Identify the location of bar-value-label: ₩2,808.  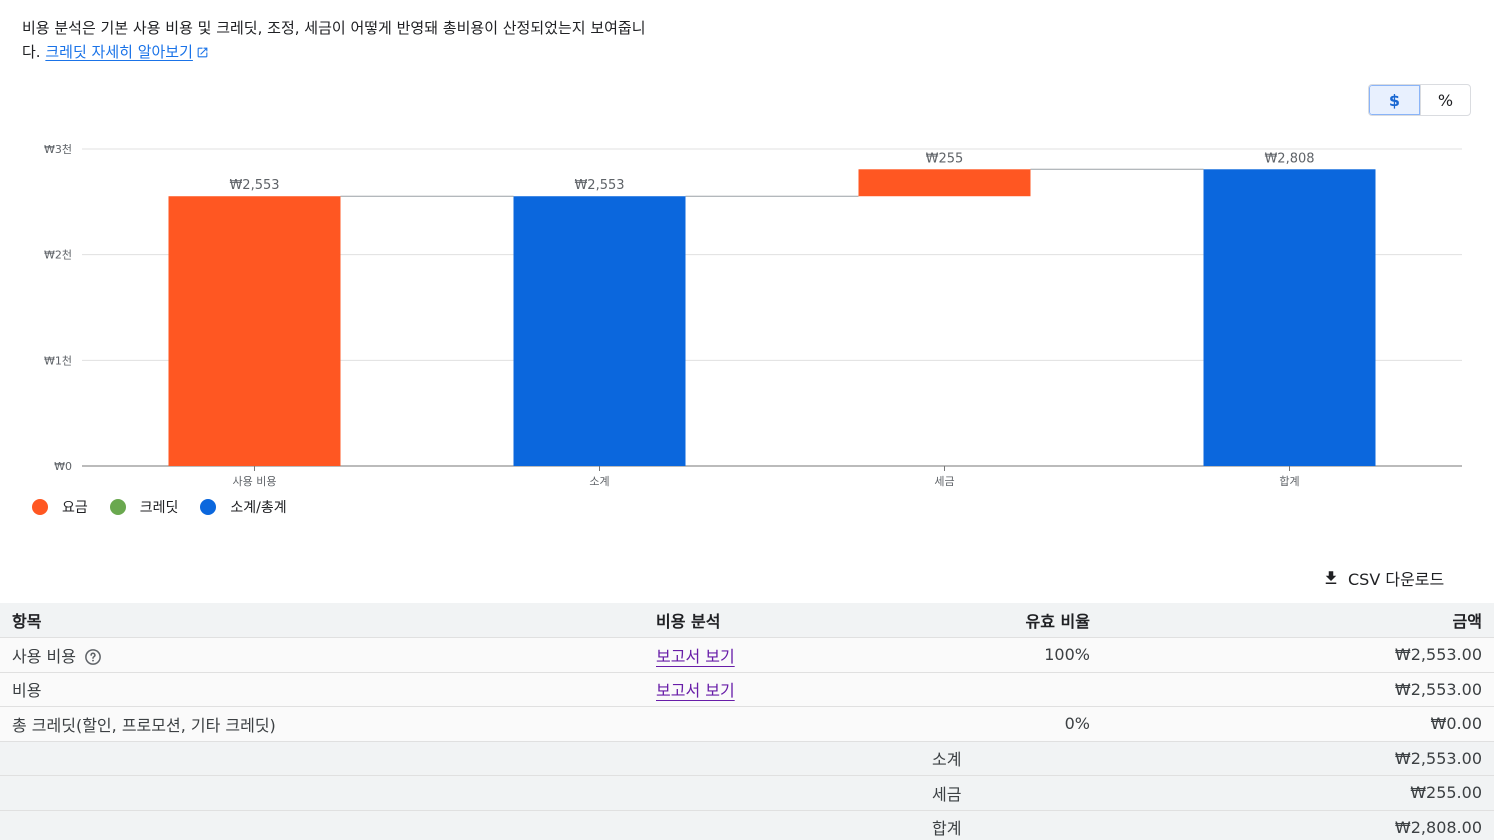
(1289, 158).